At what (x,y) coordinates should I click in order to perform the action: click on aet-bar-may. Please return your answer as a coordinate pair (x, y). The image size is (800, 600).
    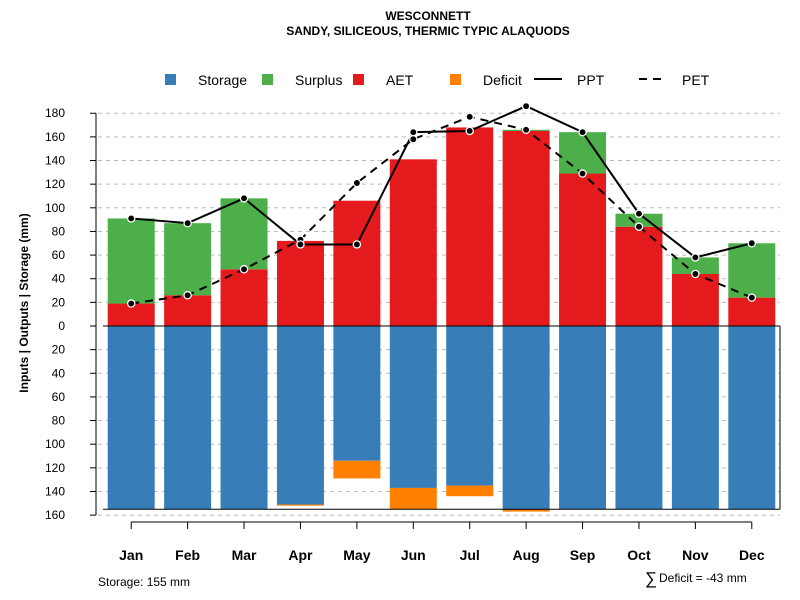
    Looking at the image, I should click on (357, 263).